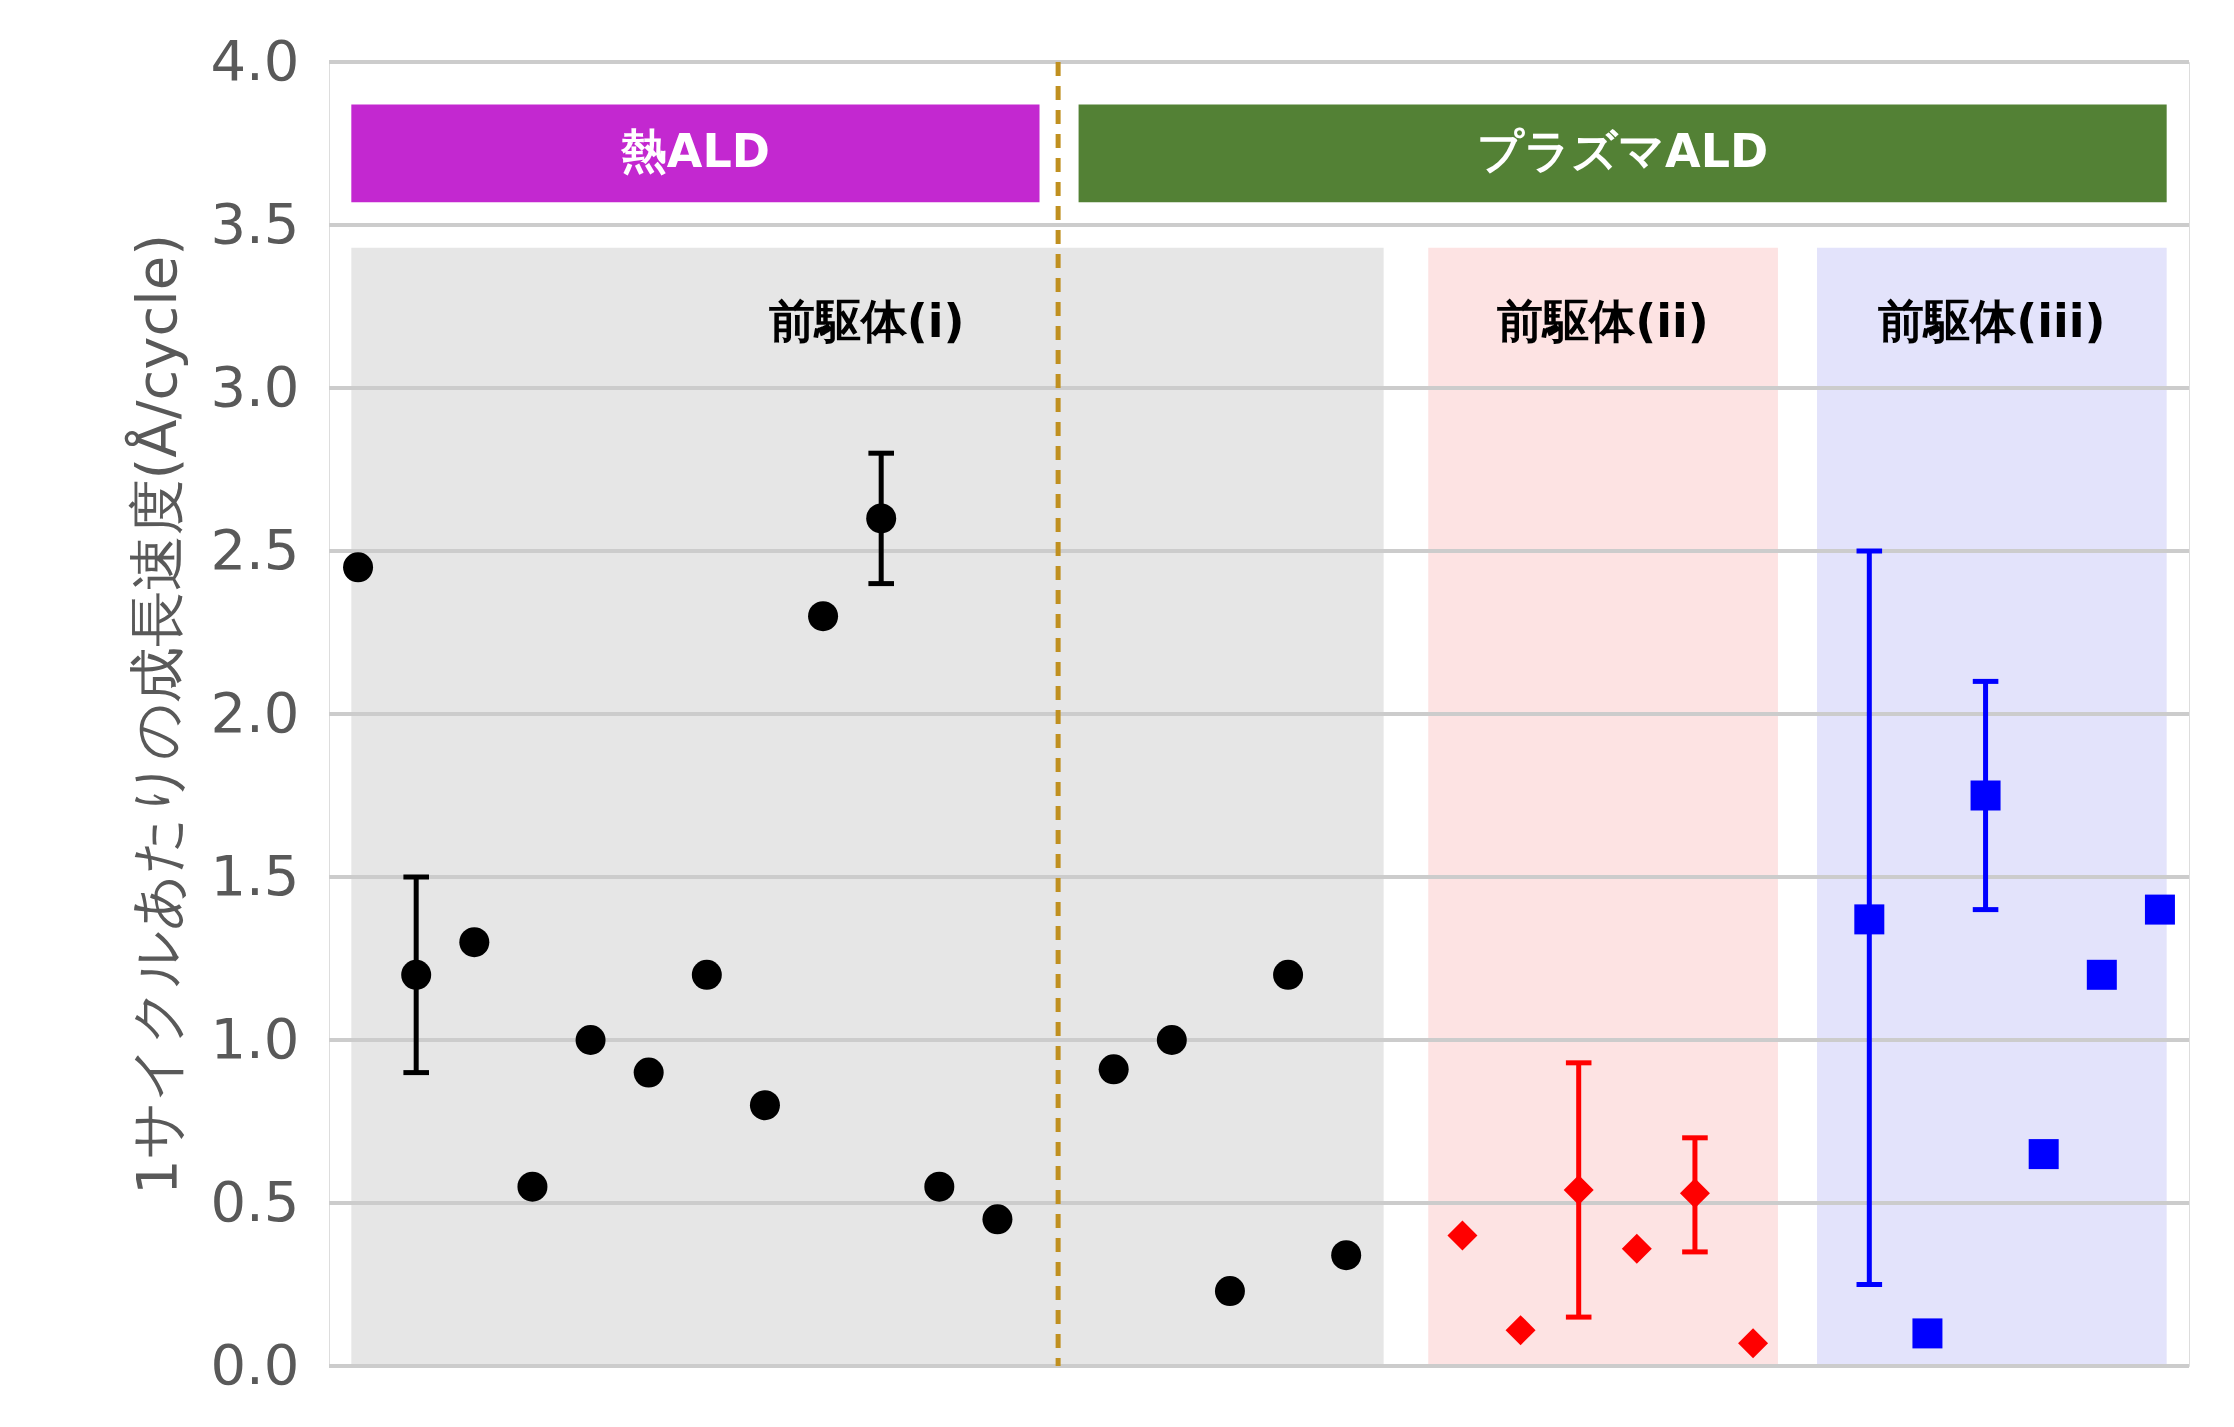 This screenshot has width=2234, height=1427. Describe the element at coordinates (157, 714) in the screenshot. I see `y-axis-title: 1サイクルあたりの成長速度(Å/cycle)` at that location.